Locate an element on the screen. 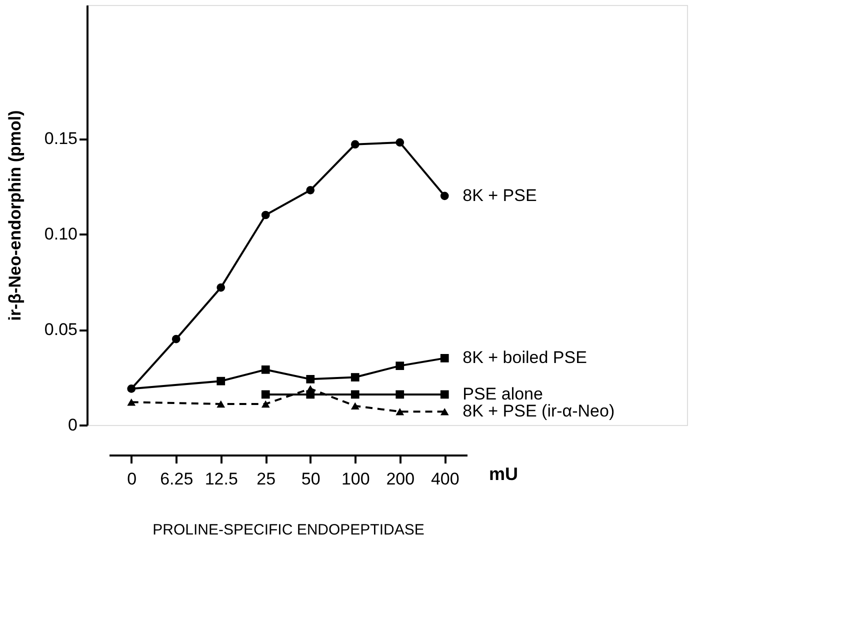 The width and height of the screenshot is (867, 624). y-axis-title: ir-β-Neo-endorphin (pmol) is located at coordinates (14, 215).